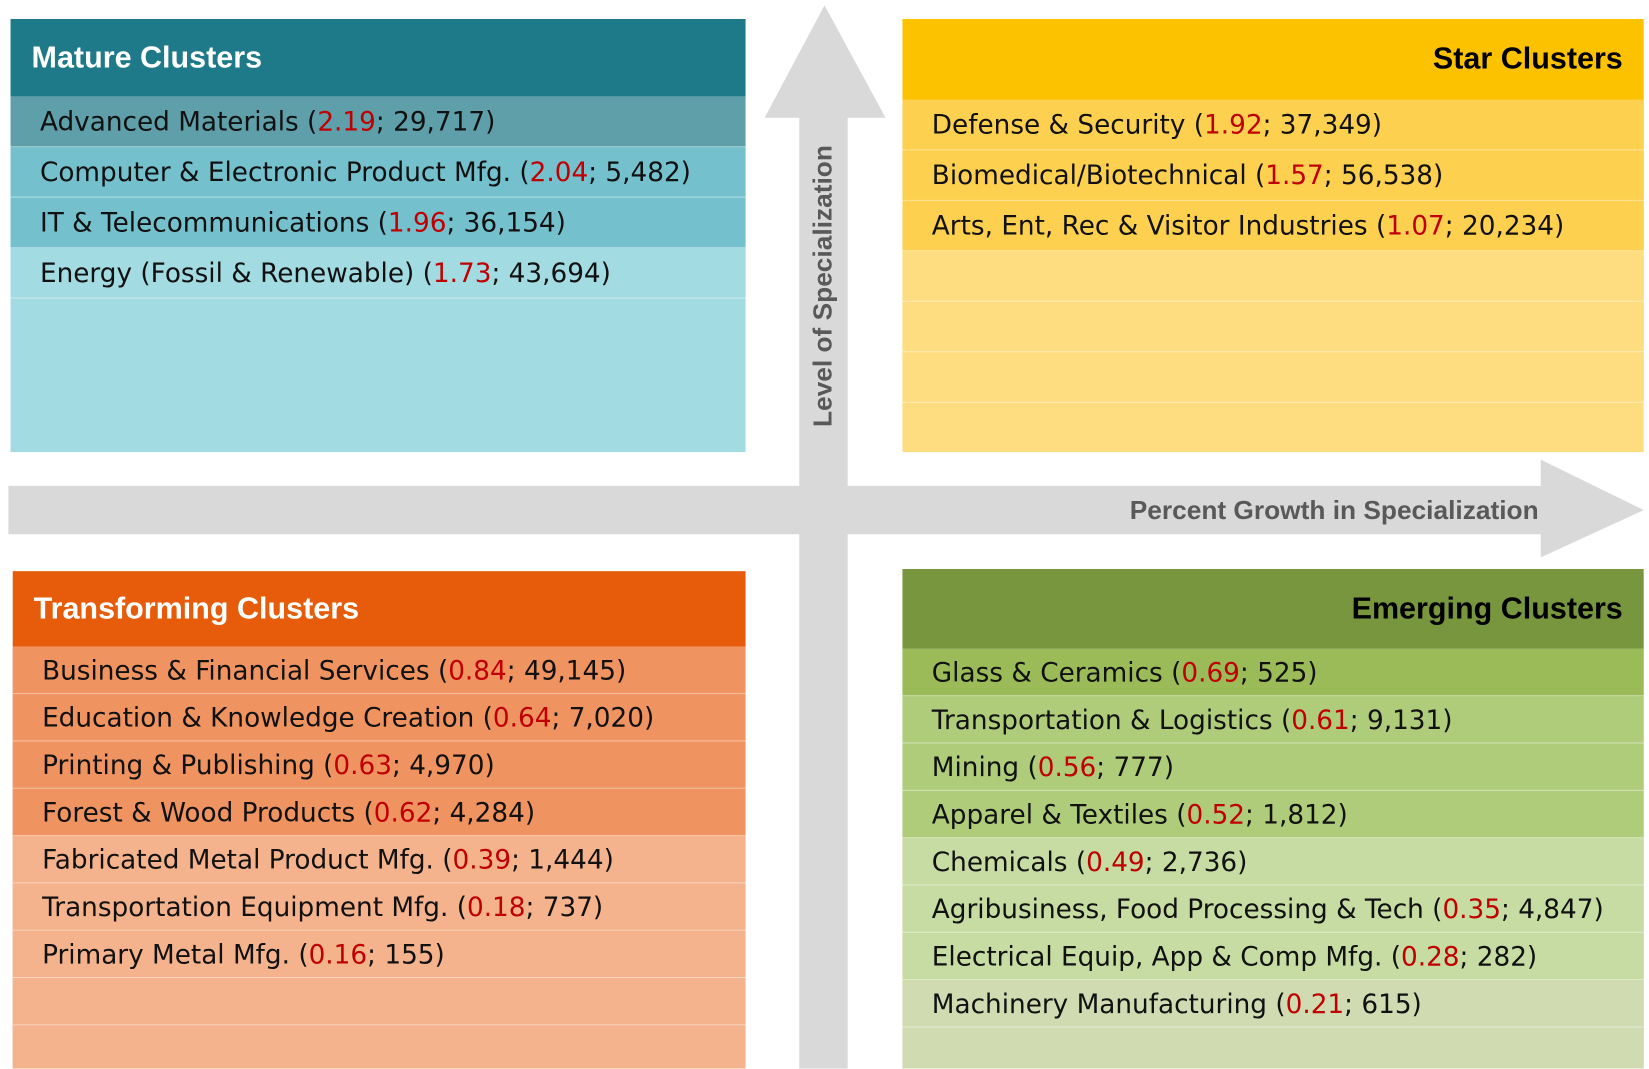 This screenshot has height=1069, width=1649. Describe the element at coordinates (506, 222) in the screenshot. I see `employment: ; 36,154)` at that location.